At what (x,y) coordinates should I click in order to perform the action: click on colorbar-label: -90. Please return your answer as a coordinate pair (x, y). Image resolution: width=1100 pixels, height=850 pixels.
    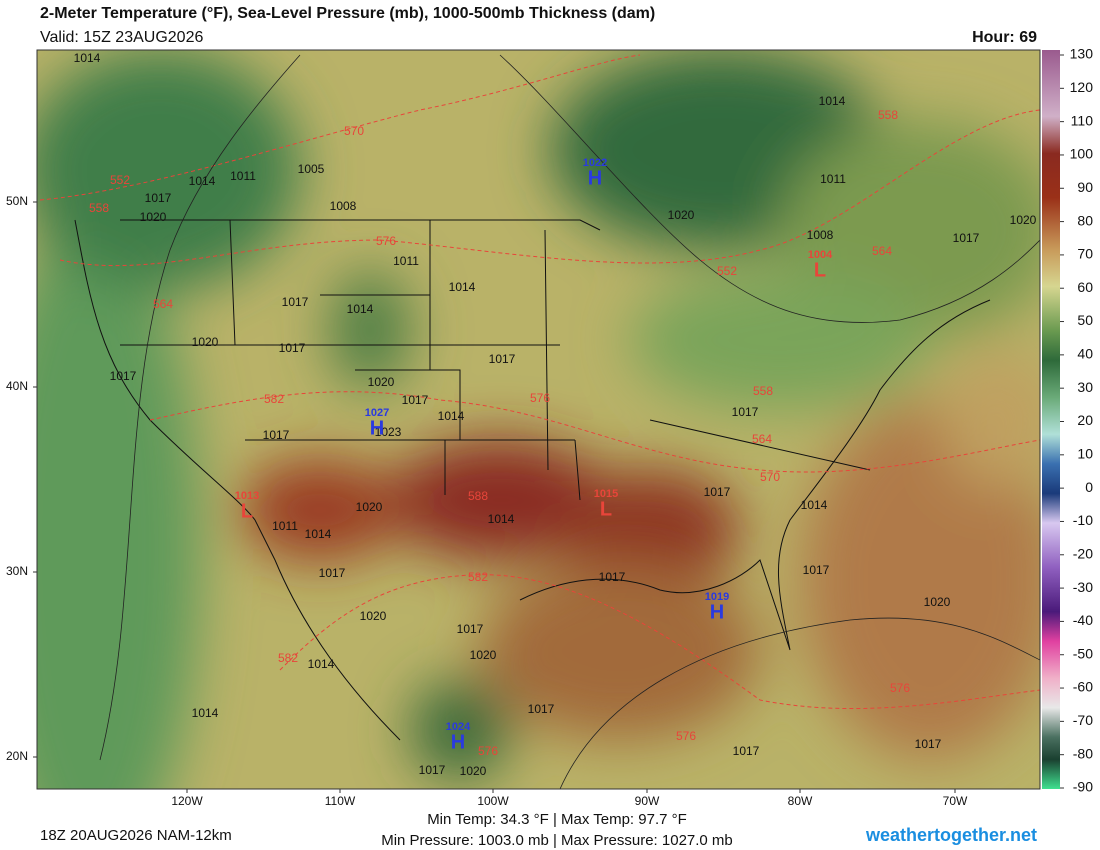
    Looking at the image, I should click on (1083, 787).